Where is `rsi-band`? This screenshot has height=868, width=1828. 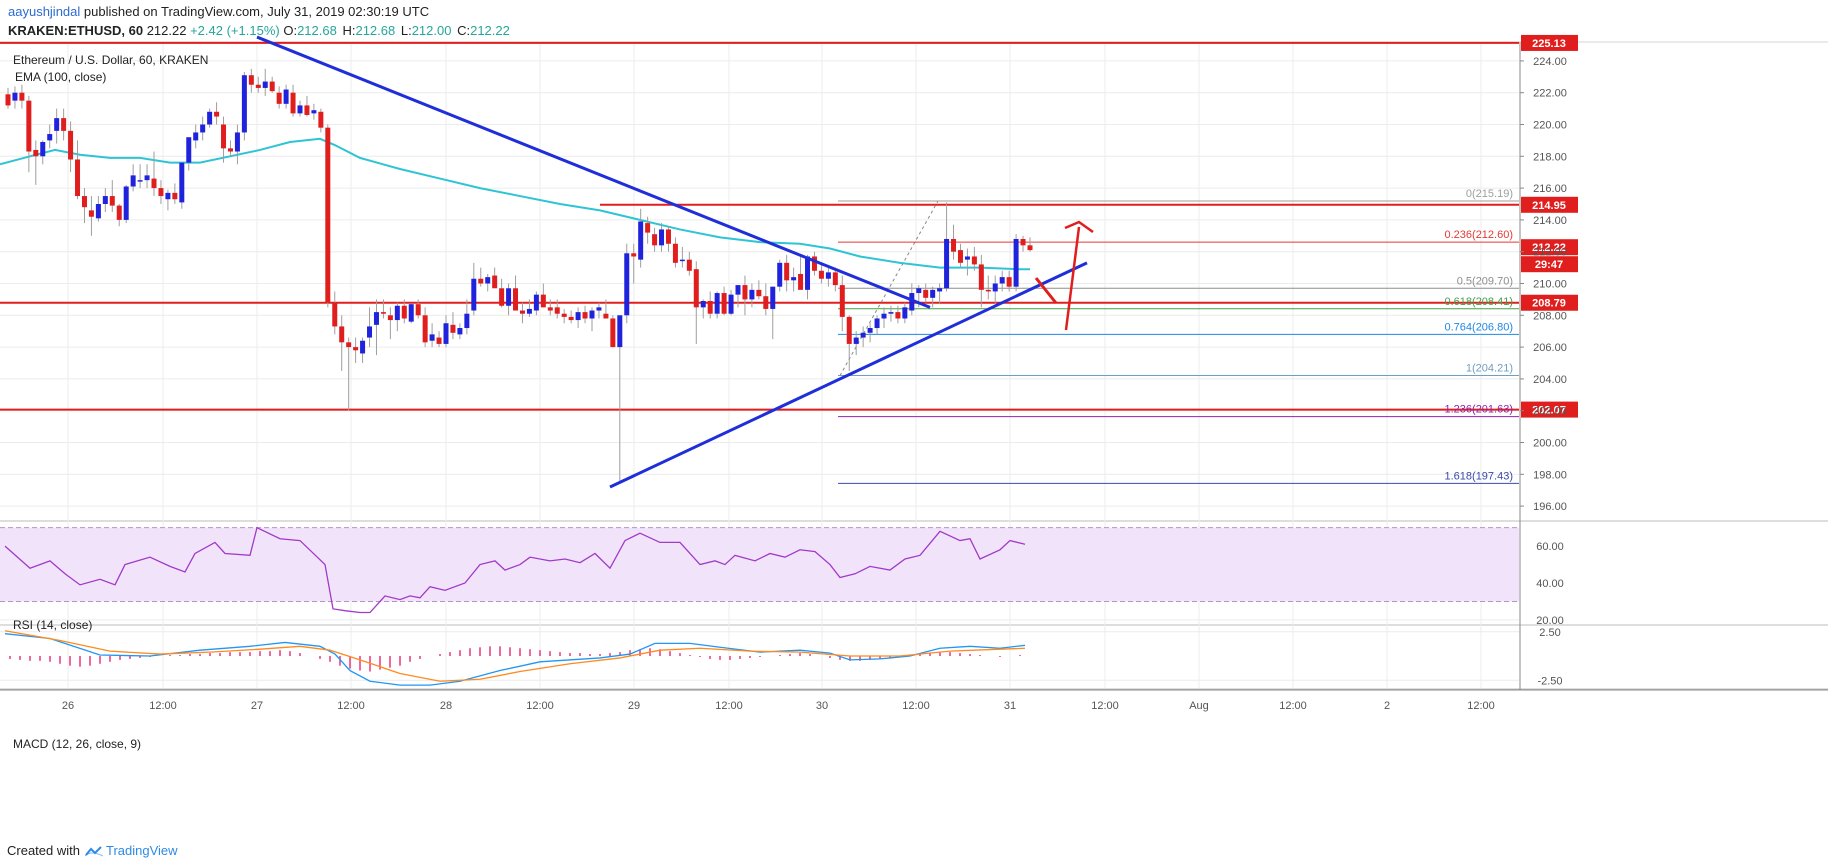
rsi-band is located at coordinates (759, 564).